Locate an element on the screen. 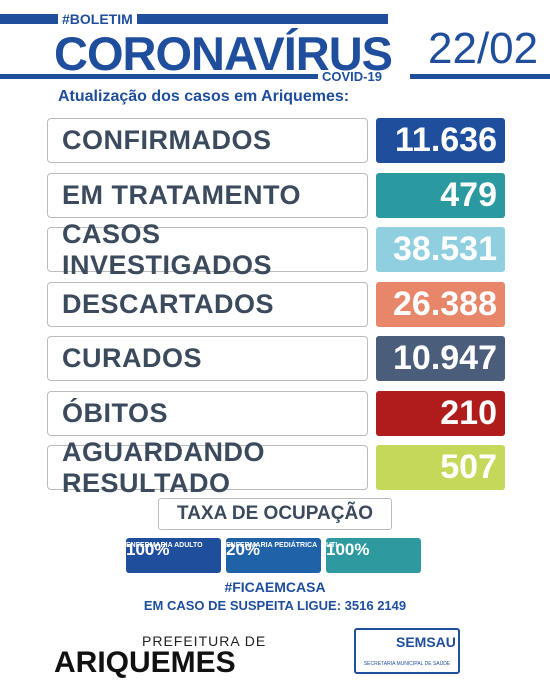 Image resolution: width=550 pixels, height=688 pixels. row-value: 10.947 is located at coordinates (440, 358).